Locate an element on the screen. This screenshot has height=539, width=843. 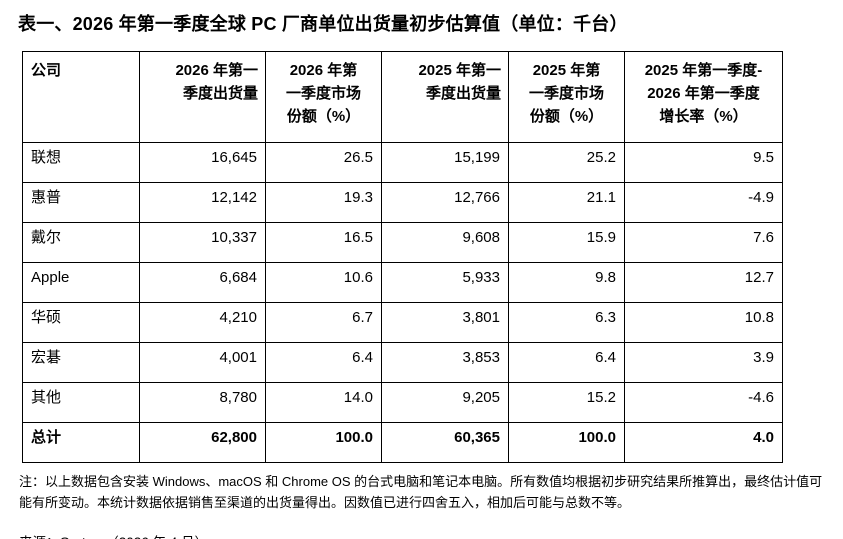
value-cell: 62,800 is located at coordinates (202, 442).